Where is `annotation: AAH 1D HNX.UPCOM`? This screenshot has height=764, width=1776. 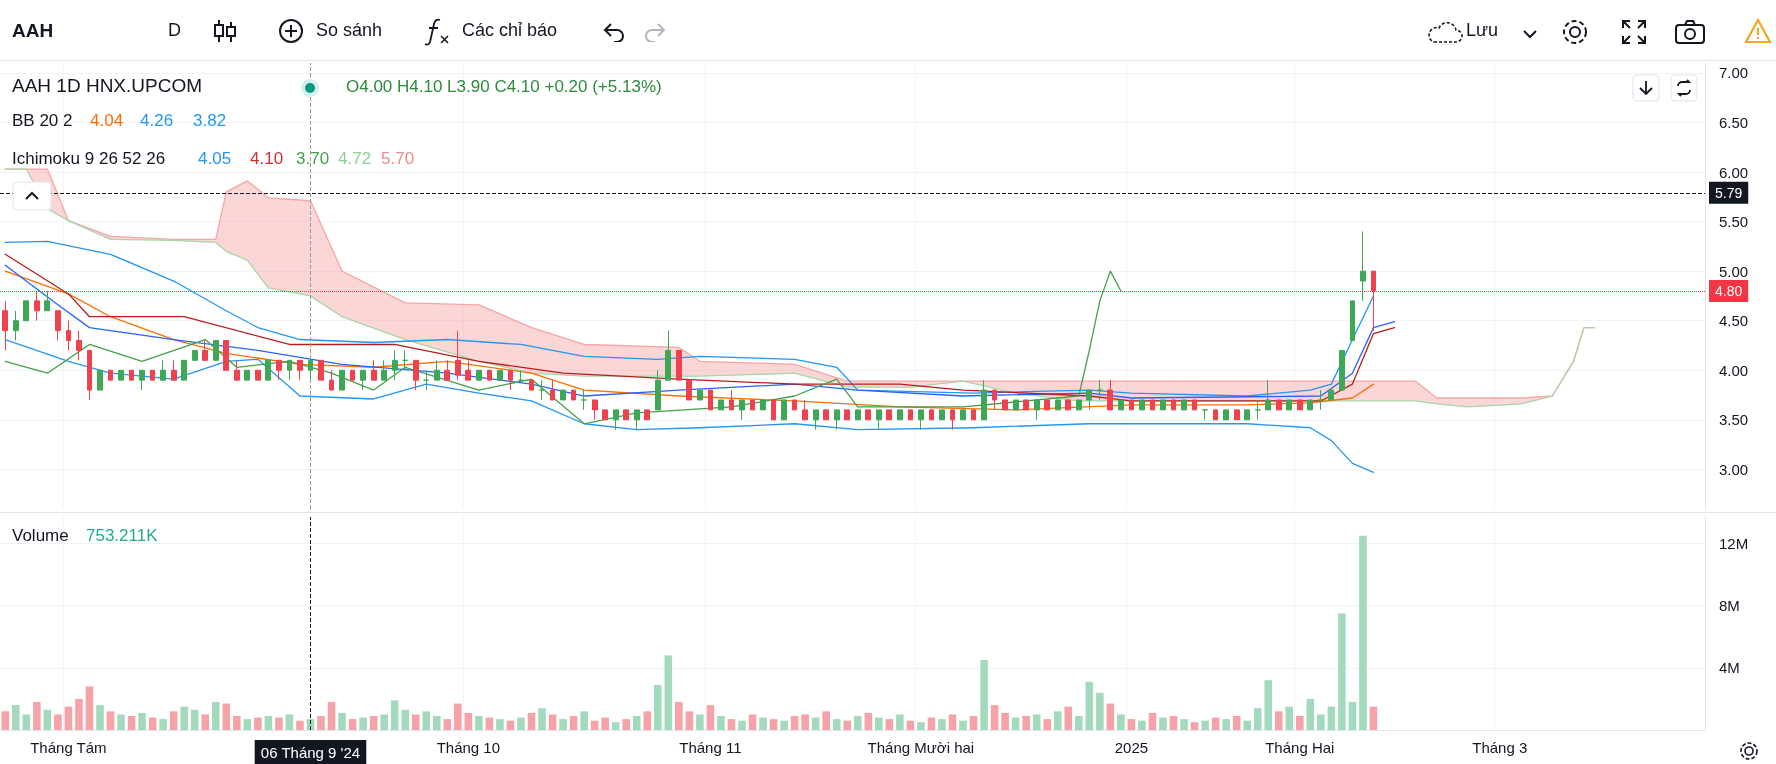 annotation: AAH 1D HNX.UPCOM is located at coordinates (107, 86).